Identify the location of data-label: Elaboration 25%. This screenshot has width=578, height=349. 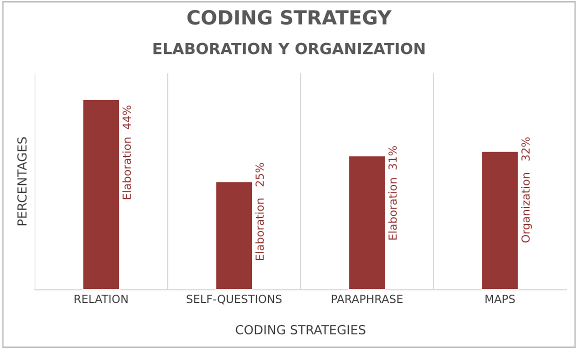
(259, 211).